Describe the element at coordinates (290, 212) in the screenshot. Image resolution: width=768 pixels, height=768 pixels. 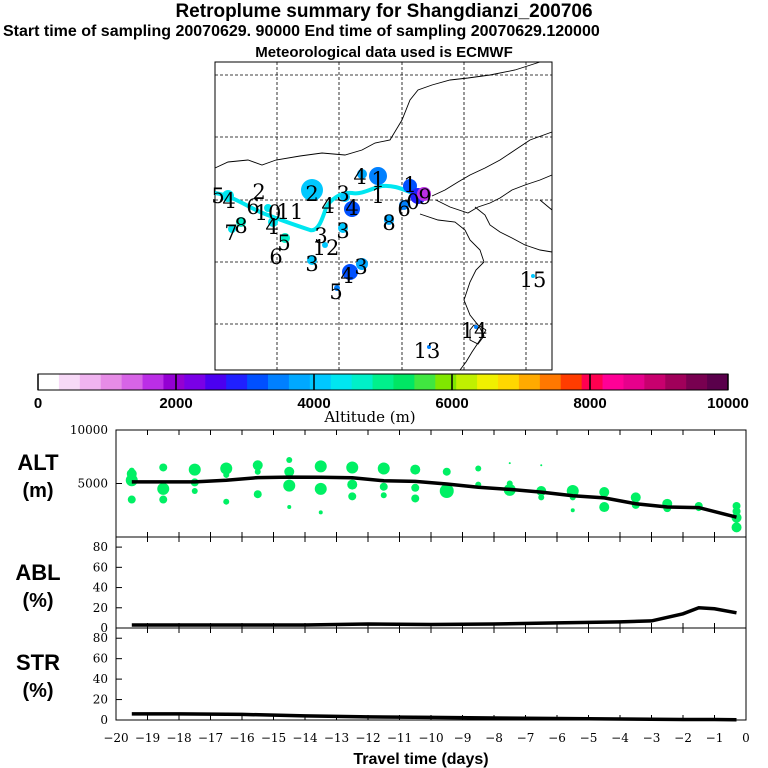
I see `map-day-label: 11` at that location.